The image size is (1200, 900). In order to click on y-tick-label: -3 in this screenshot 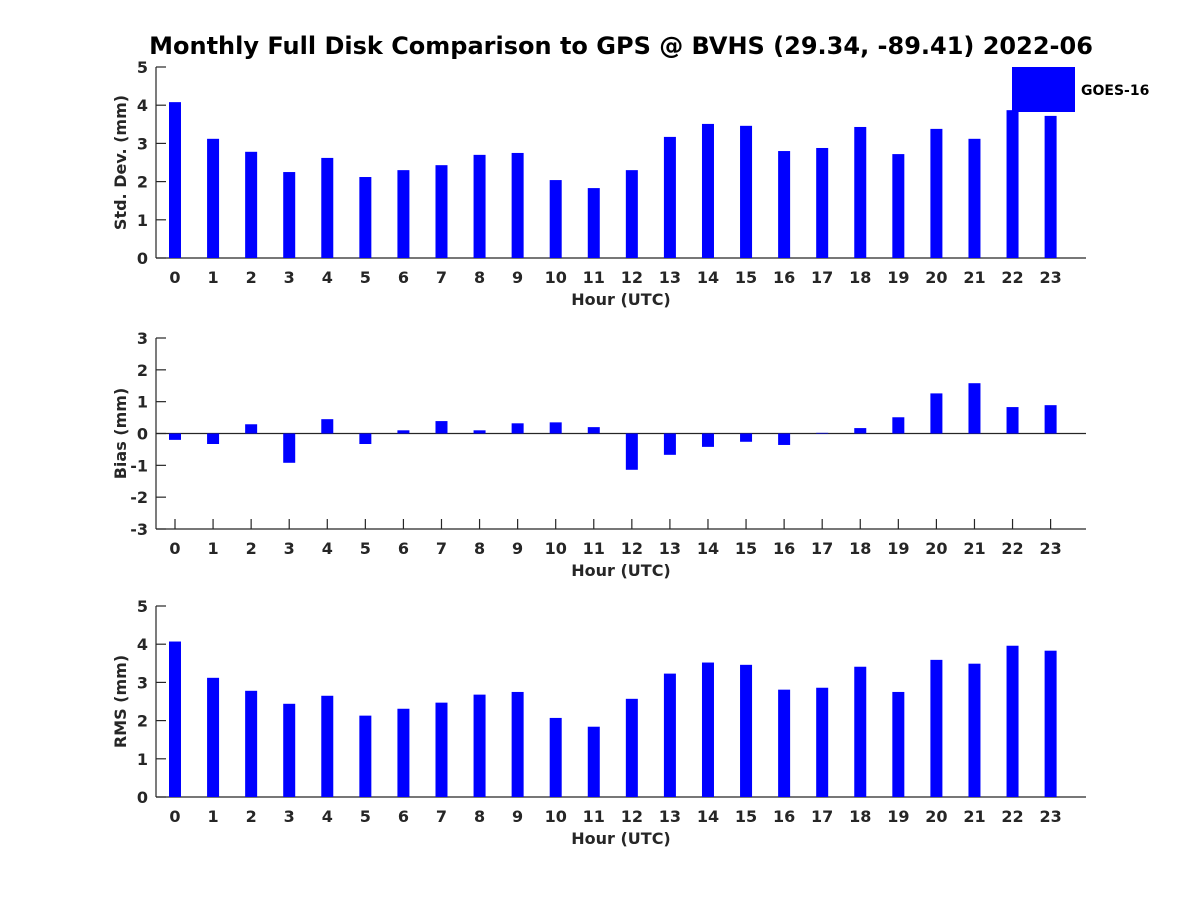, I will do `click(139, 529)`.